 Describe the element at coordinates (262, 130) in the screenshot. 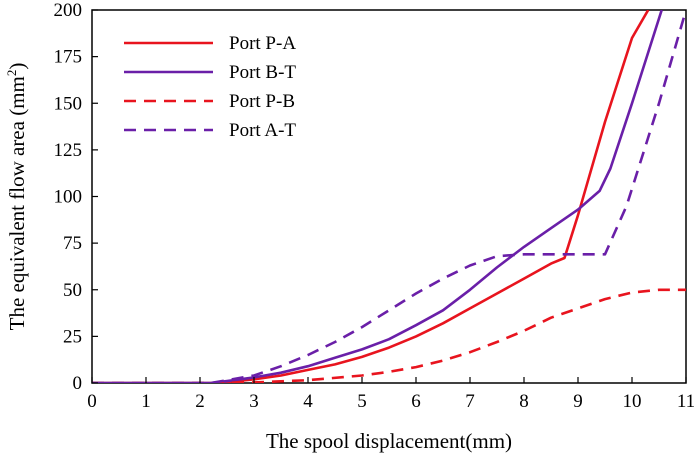

I see `legend-label: Port A-T` at that location.